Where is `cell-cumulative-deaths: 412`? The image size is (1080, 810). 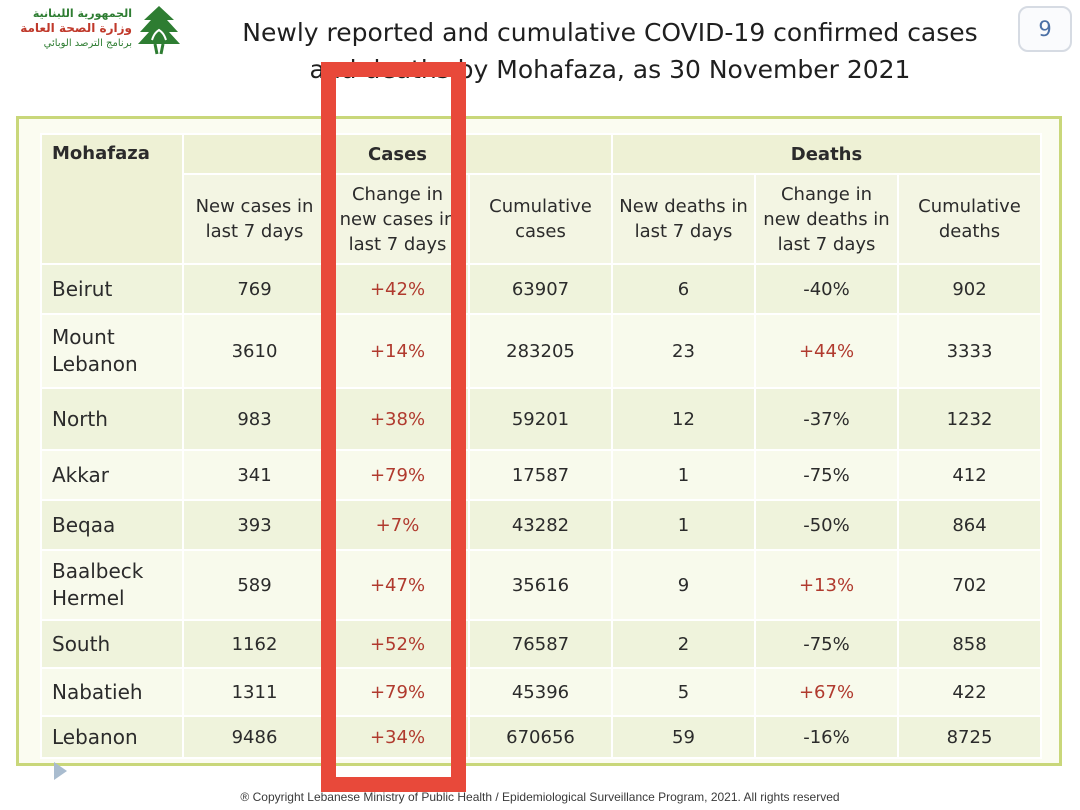
cell-cumulative-deaths: 412 is located at coordinates (969, 475).